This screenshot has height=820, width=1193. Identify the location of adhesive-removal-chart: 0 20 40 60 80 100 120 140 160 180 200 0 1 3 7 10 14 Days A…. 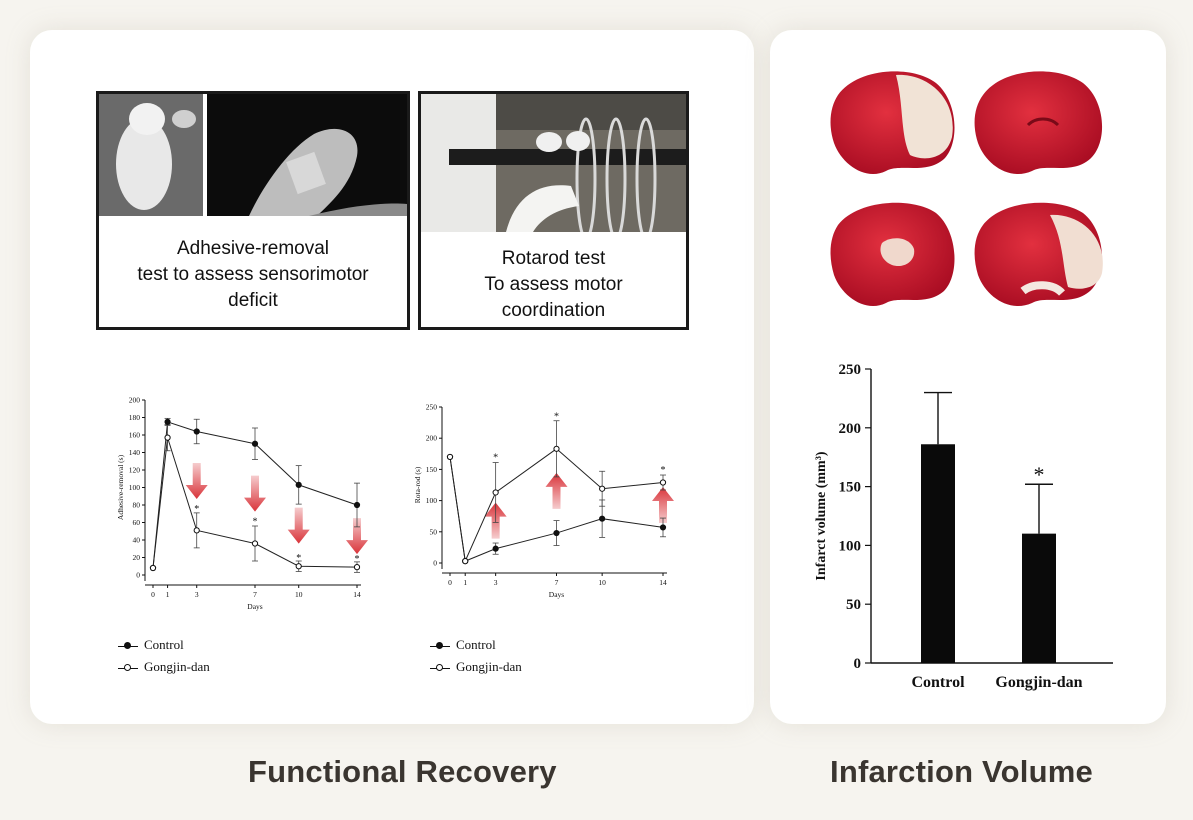
(242, 503).